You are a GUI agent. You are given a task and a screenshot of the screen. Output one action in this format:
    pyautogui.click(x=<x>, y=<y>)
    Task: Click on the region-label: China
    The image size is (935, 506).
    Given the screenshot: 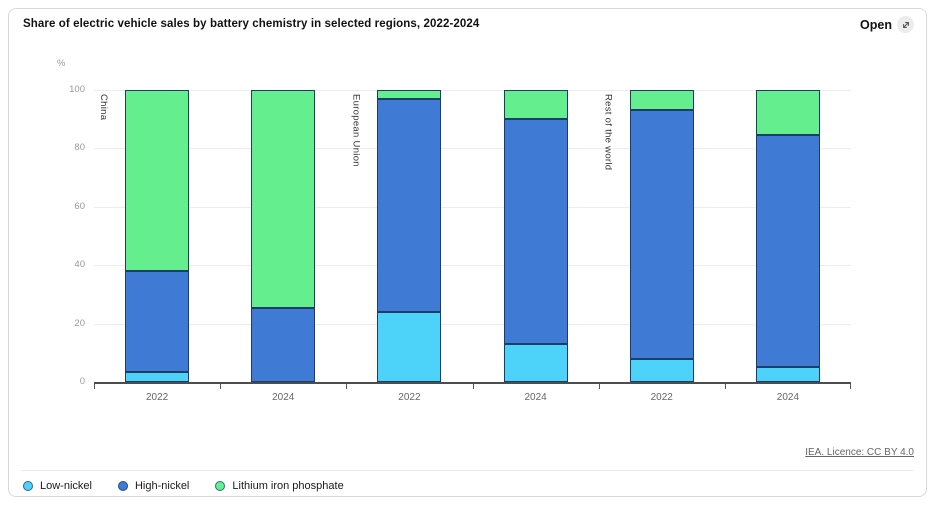 What is the action you would take?
    pyautogui.click(x=103, y=107)
    